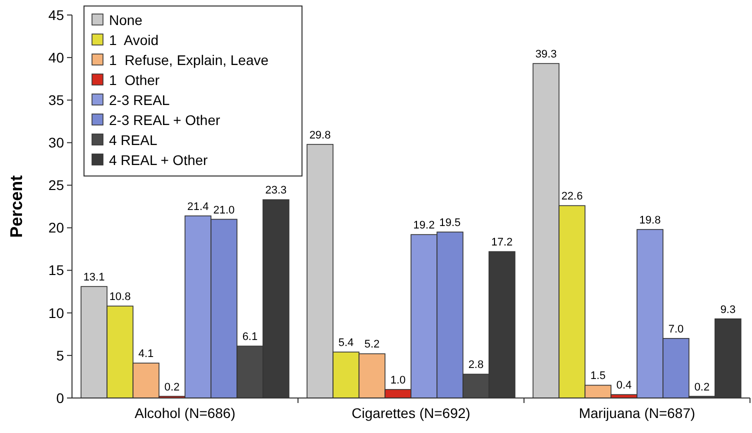 The width and height of the screenshot is (752, 433). What do you see at coordinates (502, 242) in the screenshot?
I see `data-label: 17.2` at bounding box center [502, 242].